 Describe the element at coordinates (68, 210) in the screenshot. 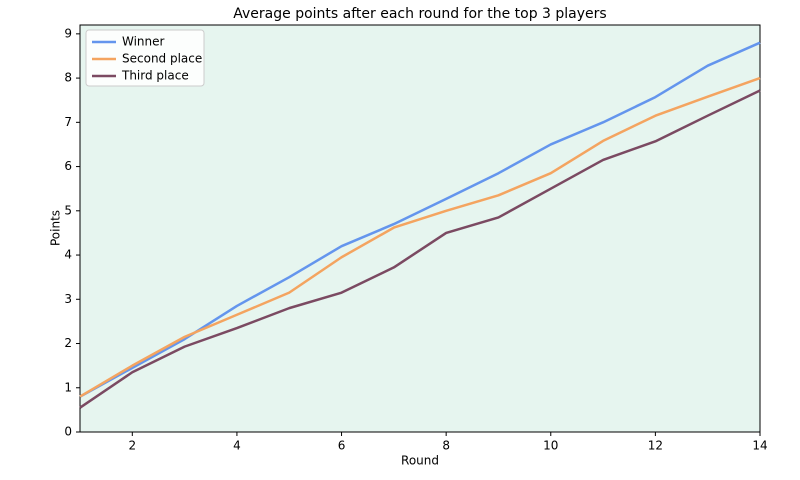

I see `y-tick-label: 5` at that location.